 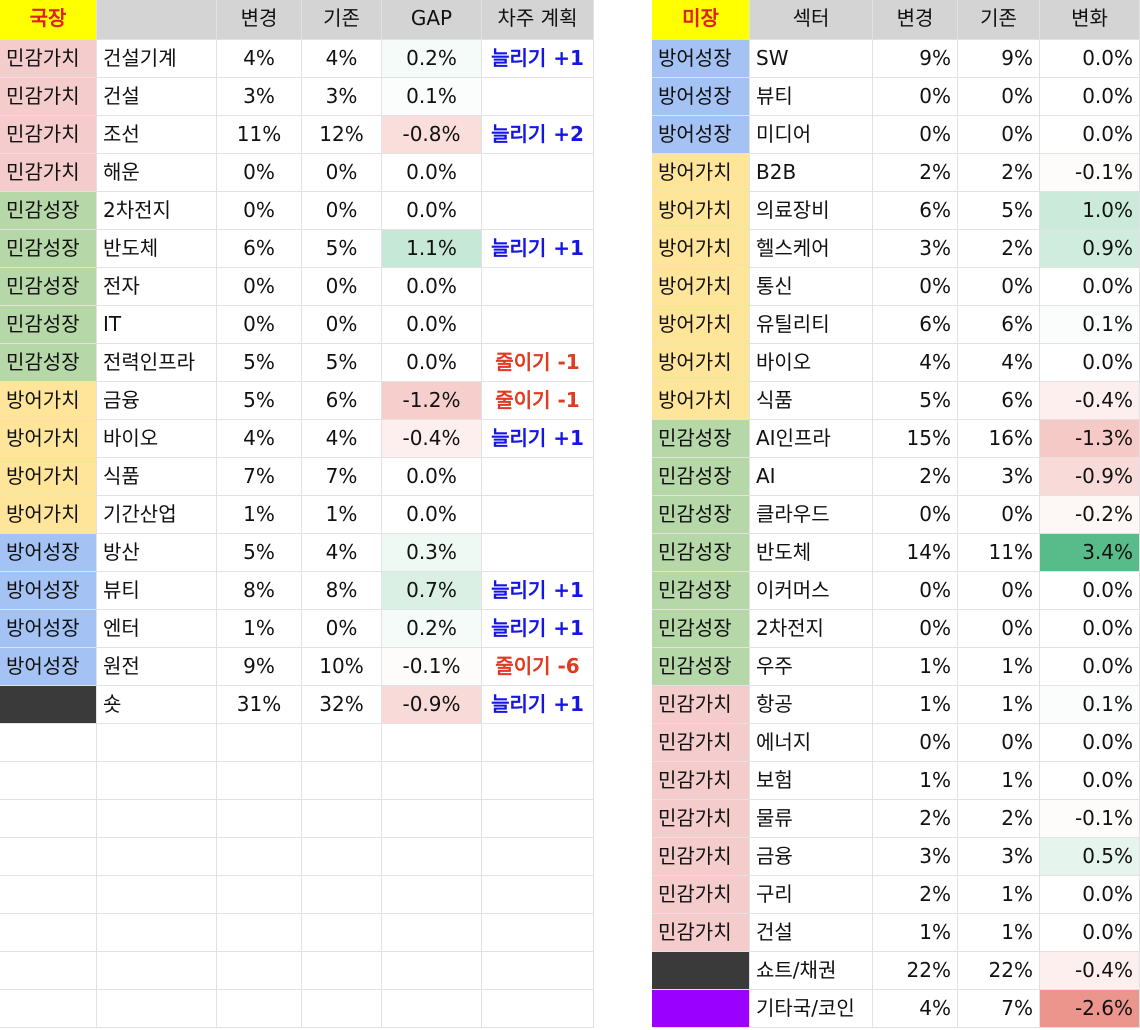 What do you see at coordinates (259, 477) in the screenshot?
I see `new-cell: 7%` at bounding box center [259, 477].